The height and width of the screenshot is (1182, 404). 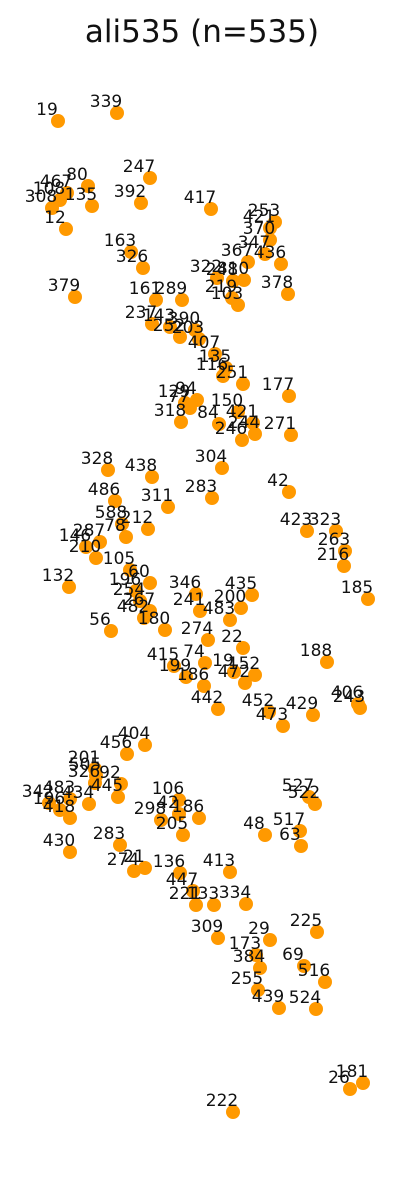 What do you see at coordinates (98, 463) in the screenshot?
I see `graph-node: 328` at bounding box center [98, 463].